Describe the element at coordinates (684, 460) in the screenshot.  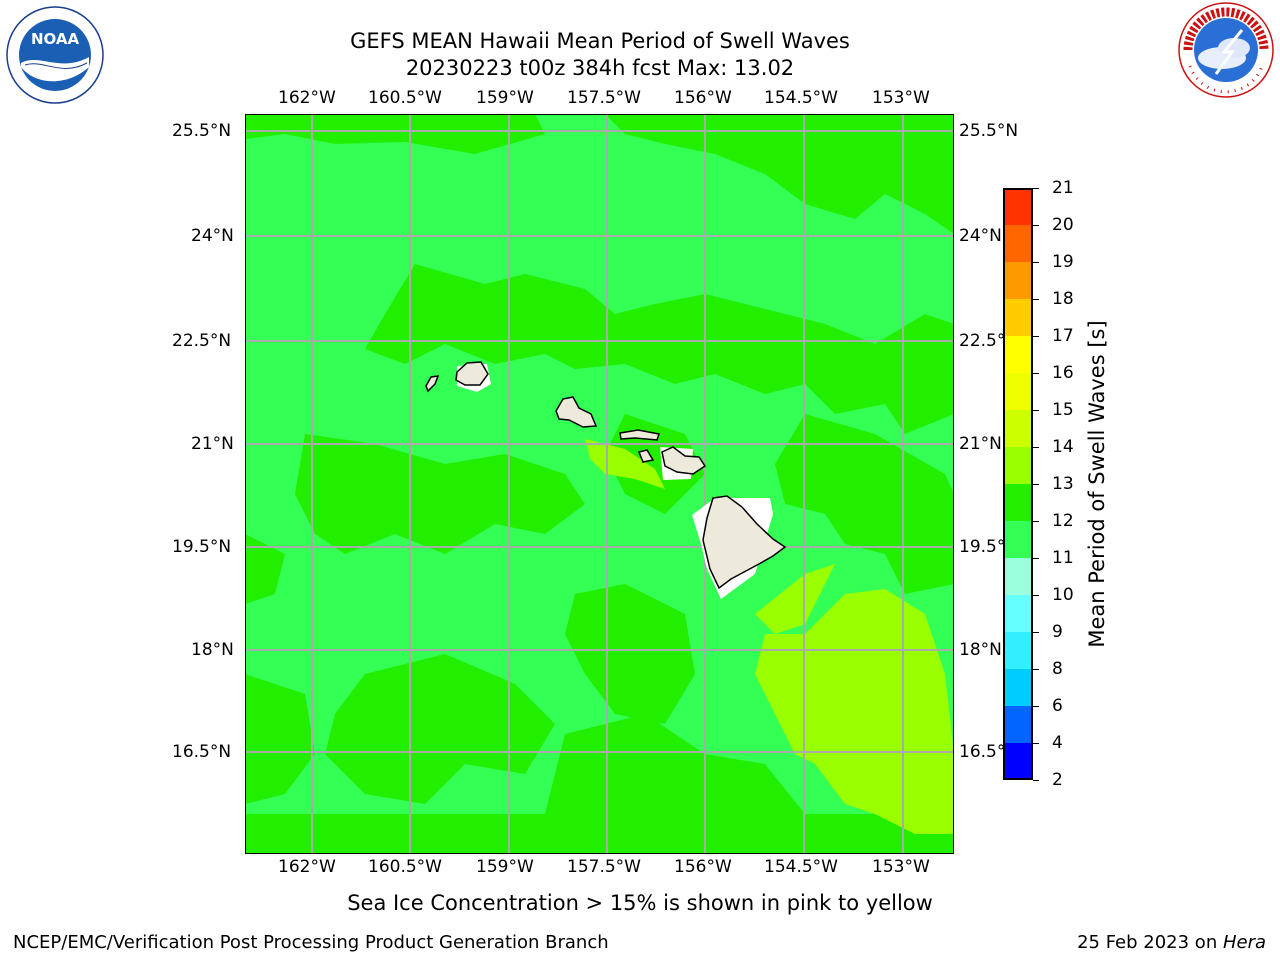
I see `maui-island` at that location.